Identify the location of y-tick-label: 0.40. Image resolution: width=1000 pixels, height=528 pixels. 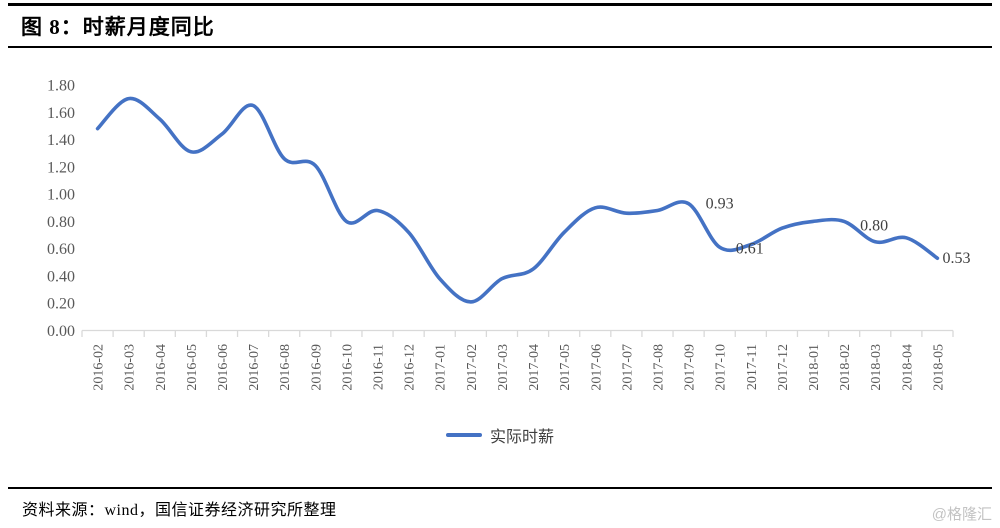
(61, 276).